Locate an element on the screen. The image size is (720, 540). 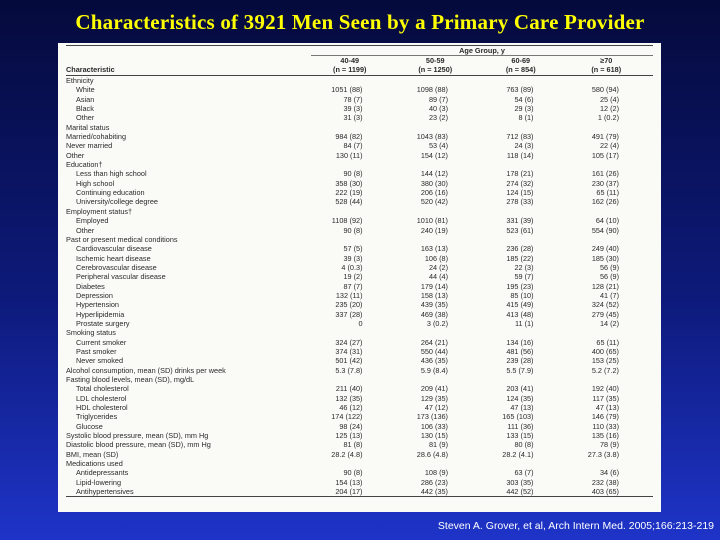
cell-value: 173 (136) is located at coordinates (432, 417).